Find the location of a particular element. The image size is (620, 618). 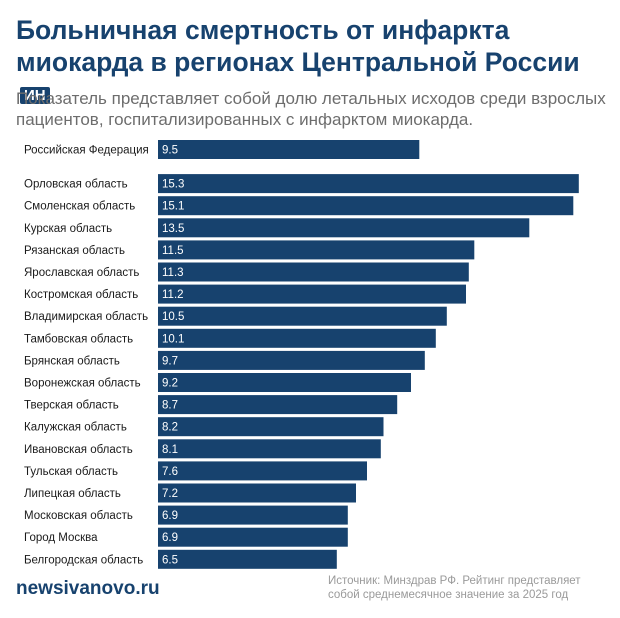

value-label: 7.2 is located at coordinates (170, 494).